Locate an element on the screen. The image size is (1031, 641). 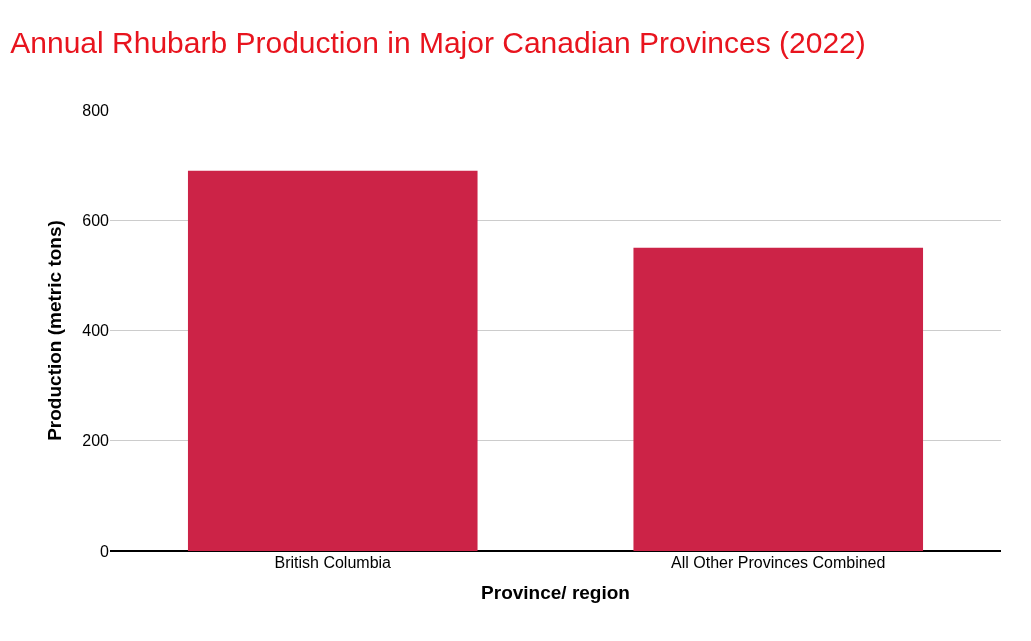
x-axis-title: Province/ region is located at coordinates (555, 592).